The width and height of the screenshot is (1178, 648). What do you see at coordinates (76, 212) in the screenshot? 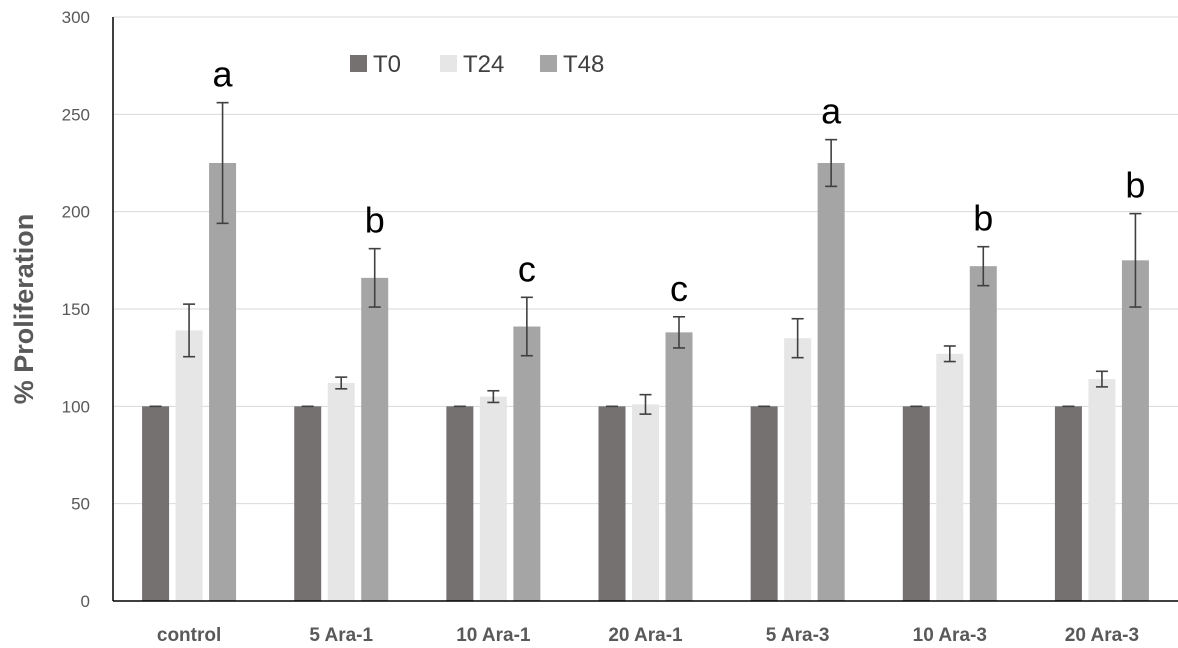
I see `y-tick-label: 200` at bounding box center [76, 212].